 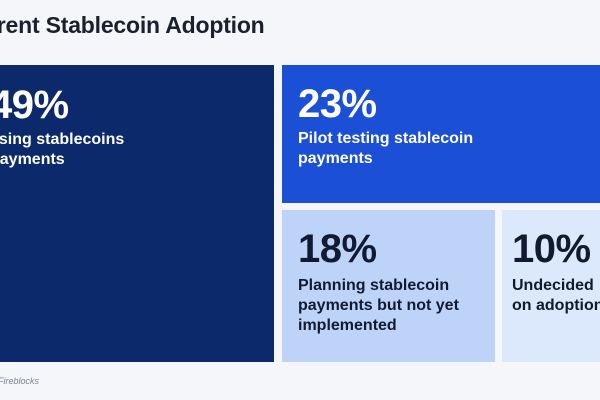 What do you see at coordinates (337, 104) in the screenshot?
I see `tile-value-label: 23%` at bounding box center [337, 104].